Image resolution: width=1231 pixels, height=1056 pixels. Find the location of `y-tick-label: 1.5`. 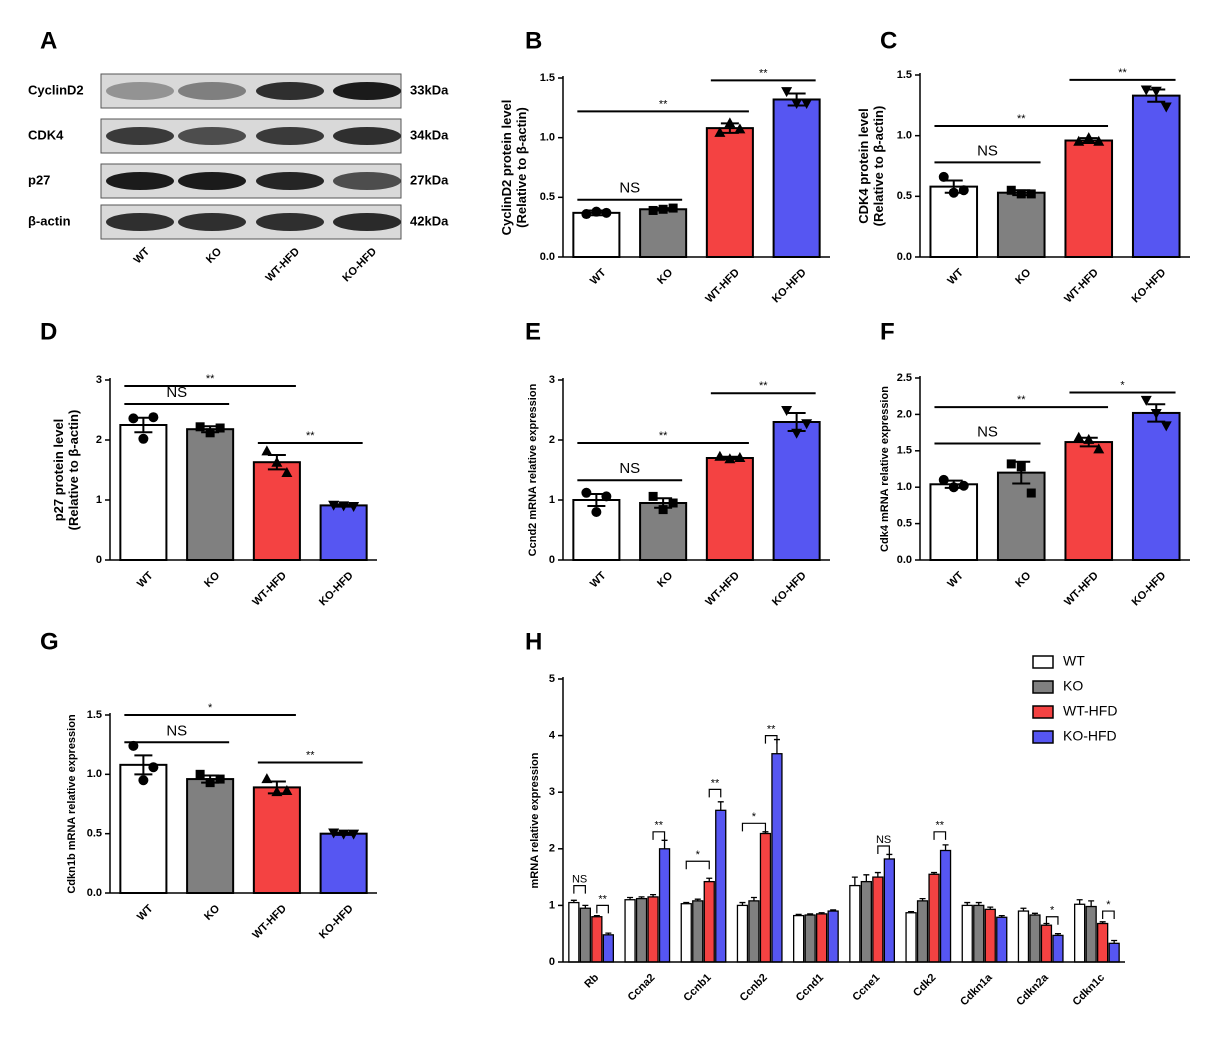

y-tick-label: 1.5 is located at coordinates (904, 75).